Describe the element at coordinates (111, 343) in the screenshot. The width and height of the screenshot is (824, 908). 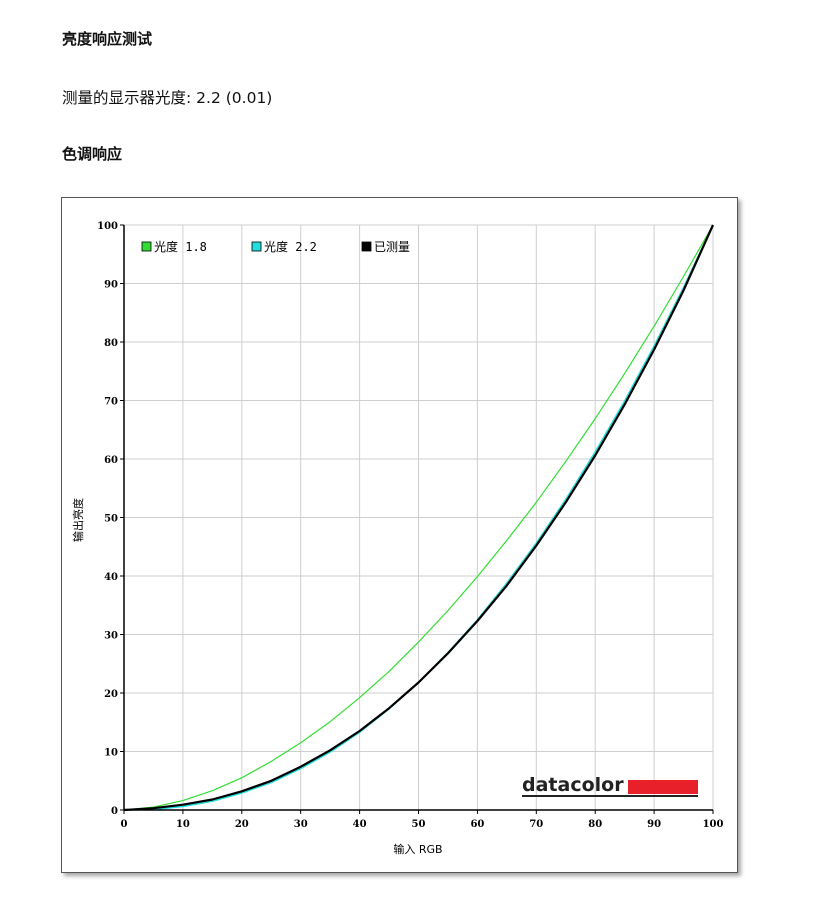
I see `y-tick-label: 80` at that location.